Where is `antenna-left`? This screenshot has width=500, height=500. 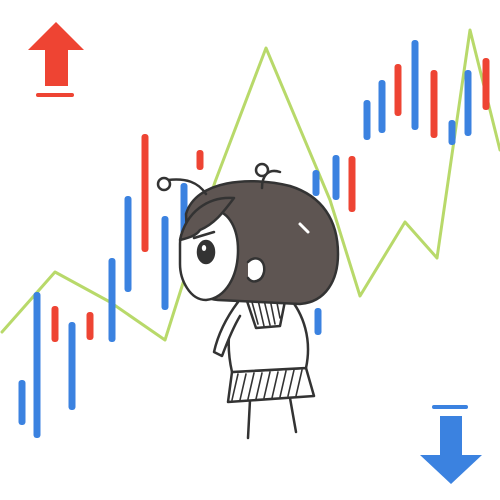 antenna-left is located at coordinates (187, 187).